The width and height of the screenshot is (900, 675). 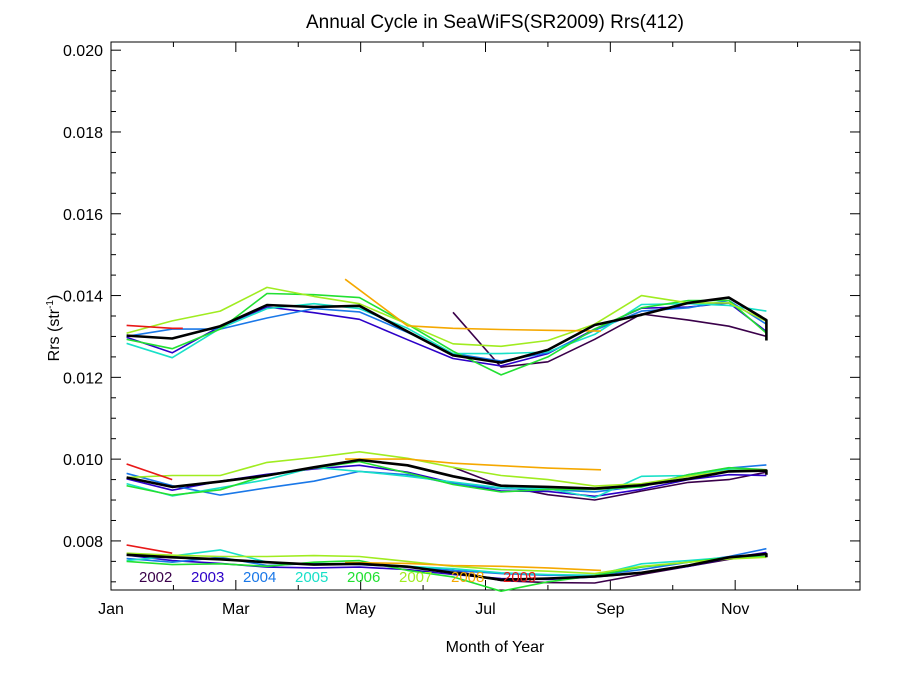 I want to click on legend-item-2008: 2008, so click(x=467, y=577).